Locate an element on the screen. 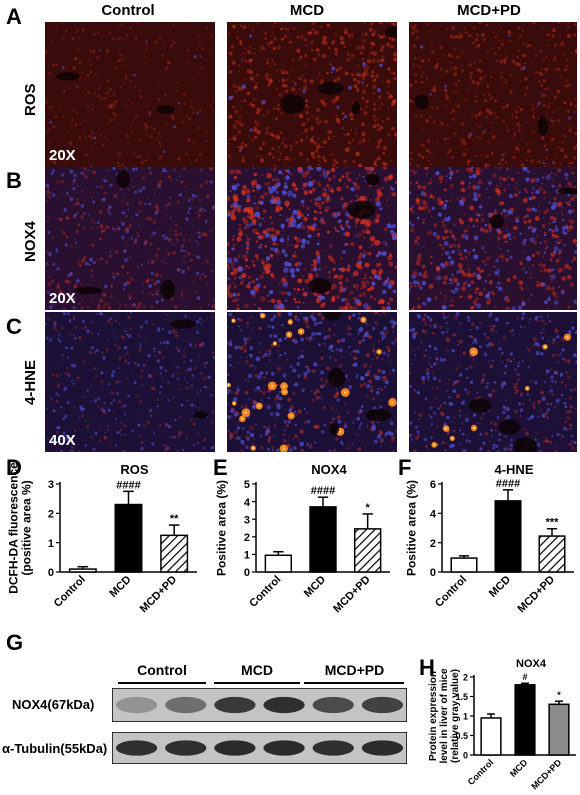  significance-mark: # is located at coordinates (524, 677).